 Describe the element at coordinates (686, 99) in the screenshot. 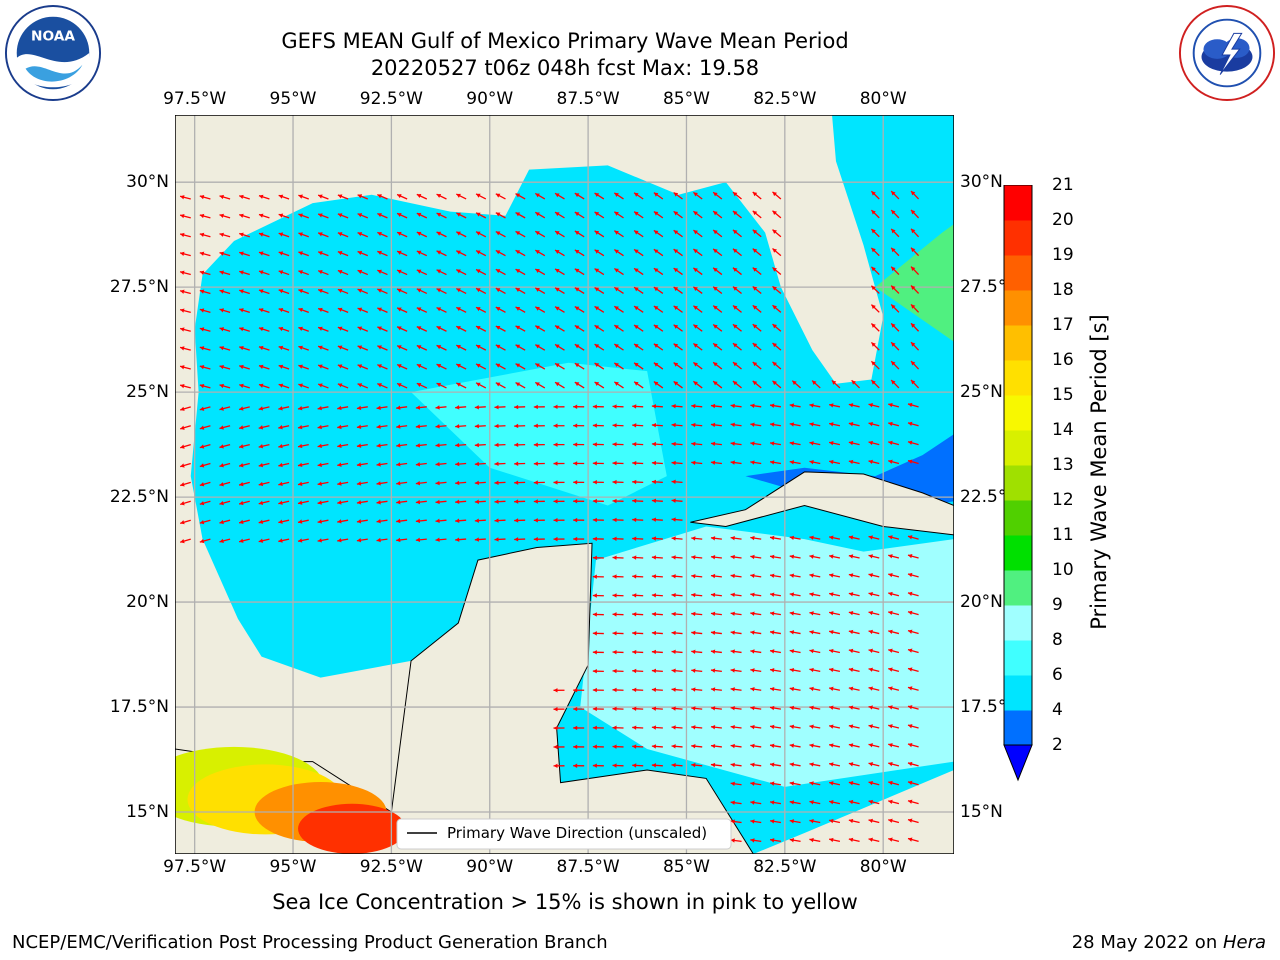

I see `lon-label-5: 85°W` at that location.